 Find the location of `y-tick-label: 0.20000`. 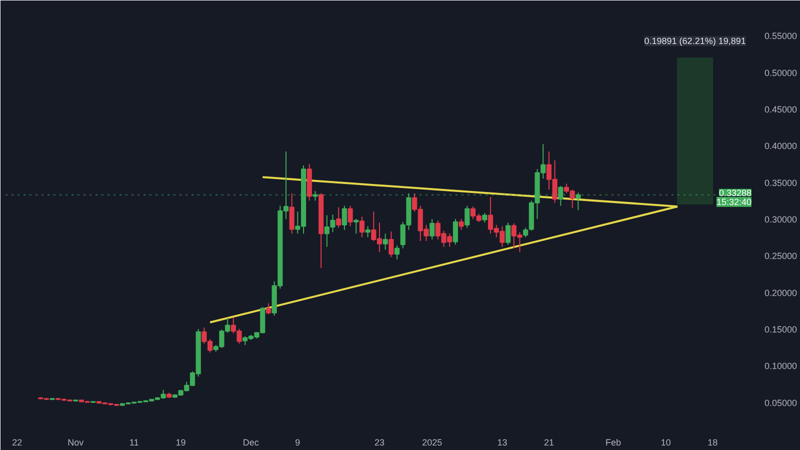

y-tick-label: 0.20000 is located at coordinates (781, 293).